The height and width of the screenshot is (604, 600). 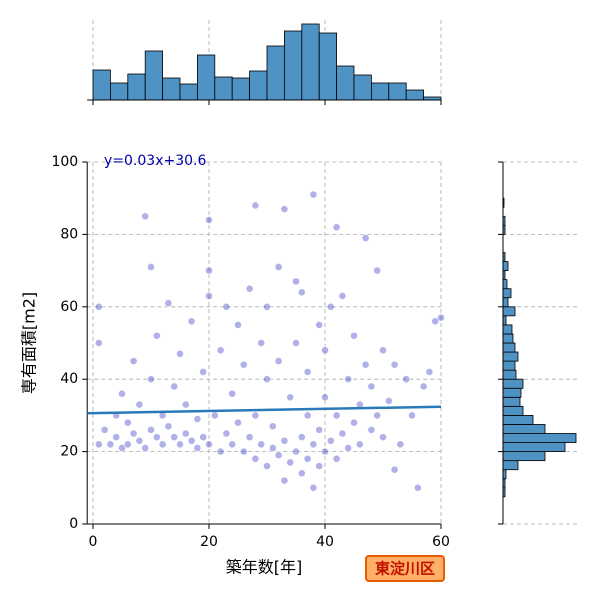 What do you see at coordinates (441, 542) in the screenshot?
I see `x-tick-label: 60` at bounding box center [441, 542].